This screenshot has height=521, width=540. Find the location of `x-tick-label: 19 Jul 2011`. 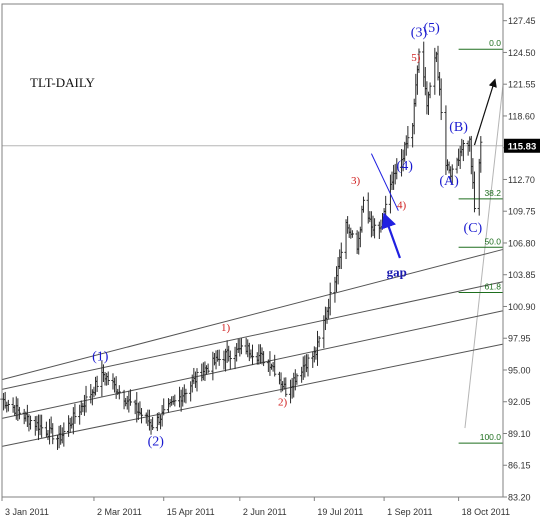

x-tick-label: 19 Jul 2011 is located at coordinates (340, 512).